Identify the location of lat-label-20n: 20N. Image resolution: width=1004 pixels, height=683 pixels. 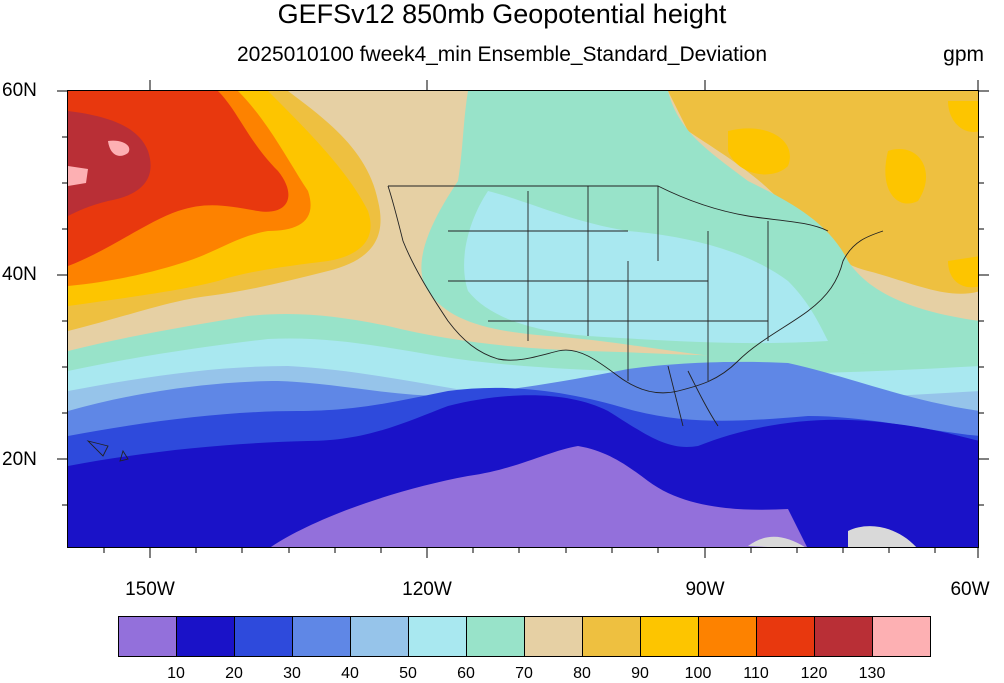
(19, 459).